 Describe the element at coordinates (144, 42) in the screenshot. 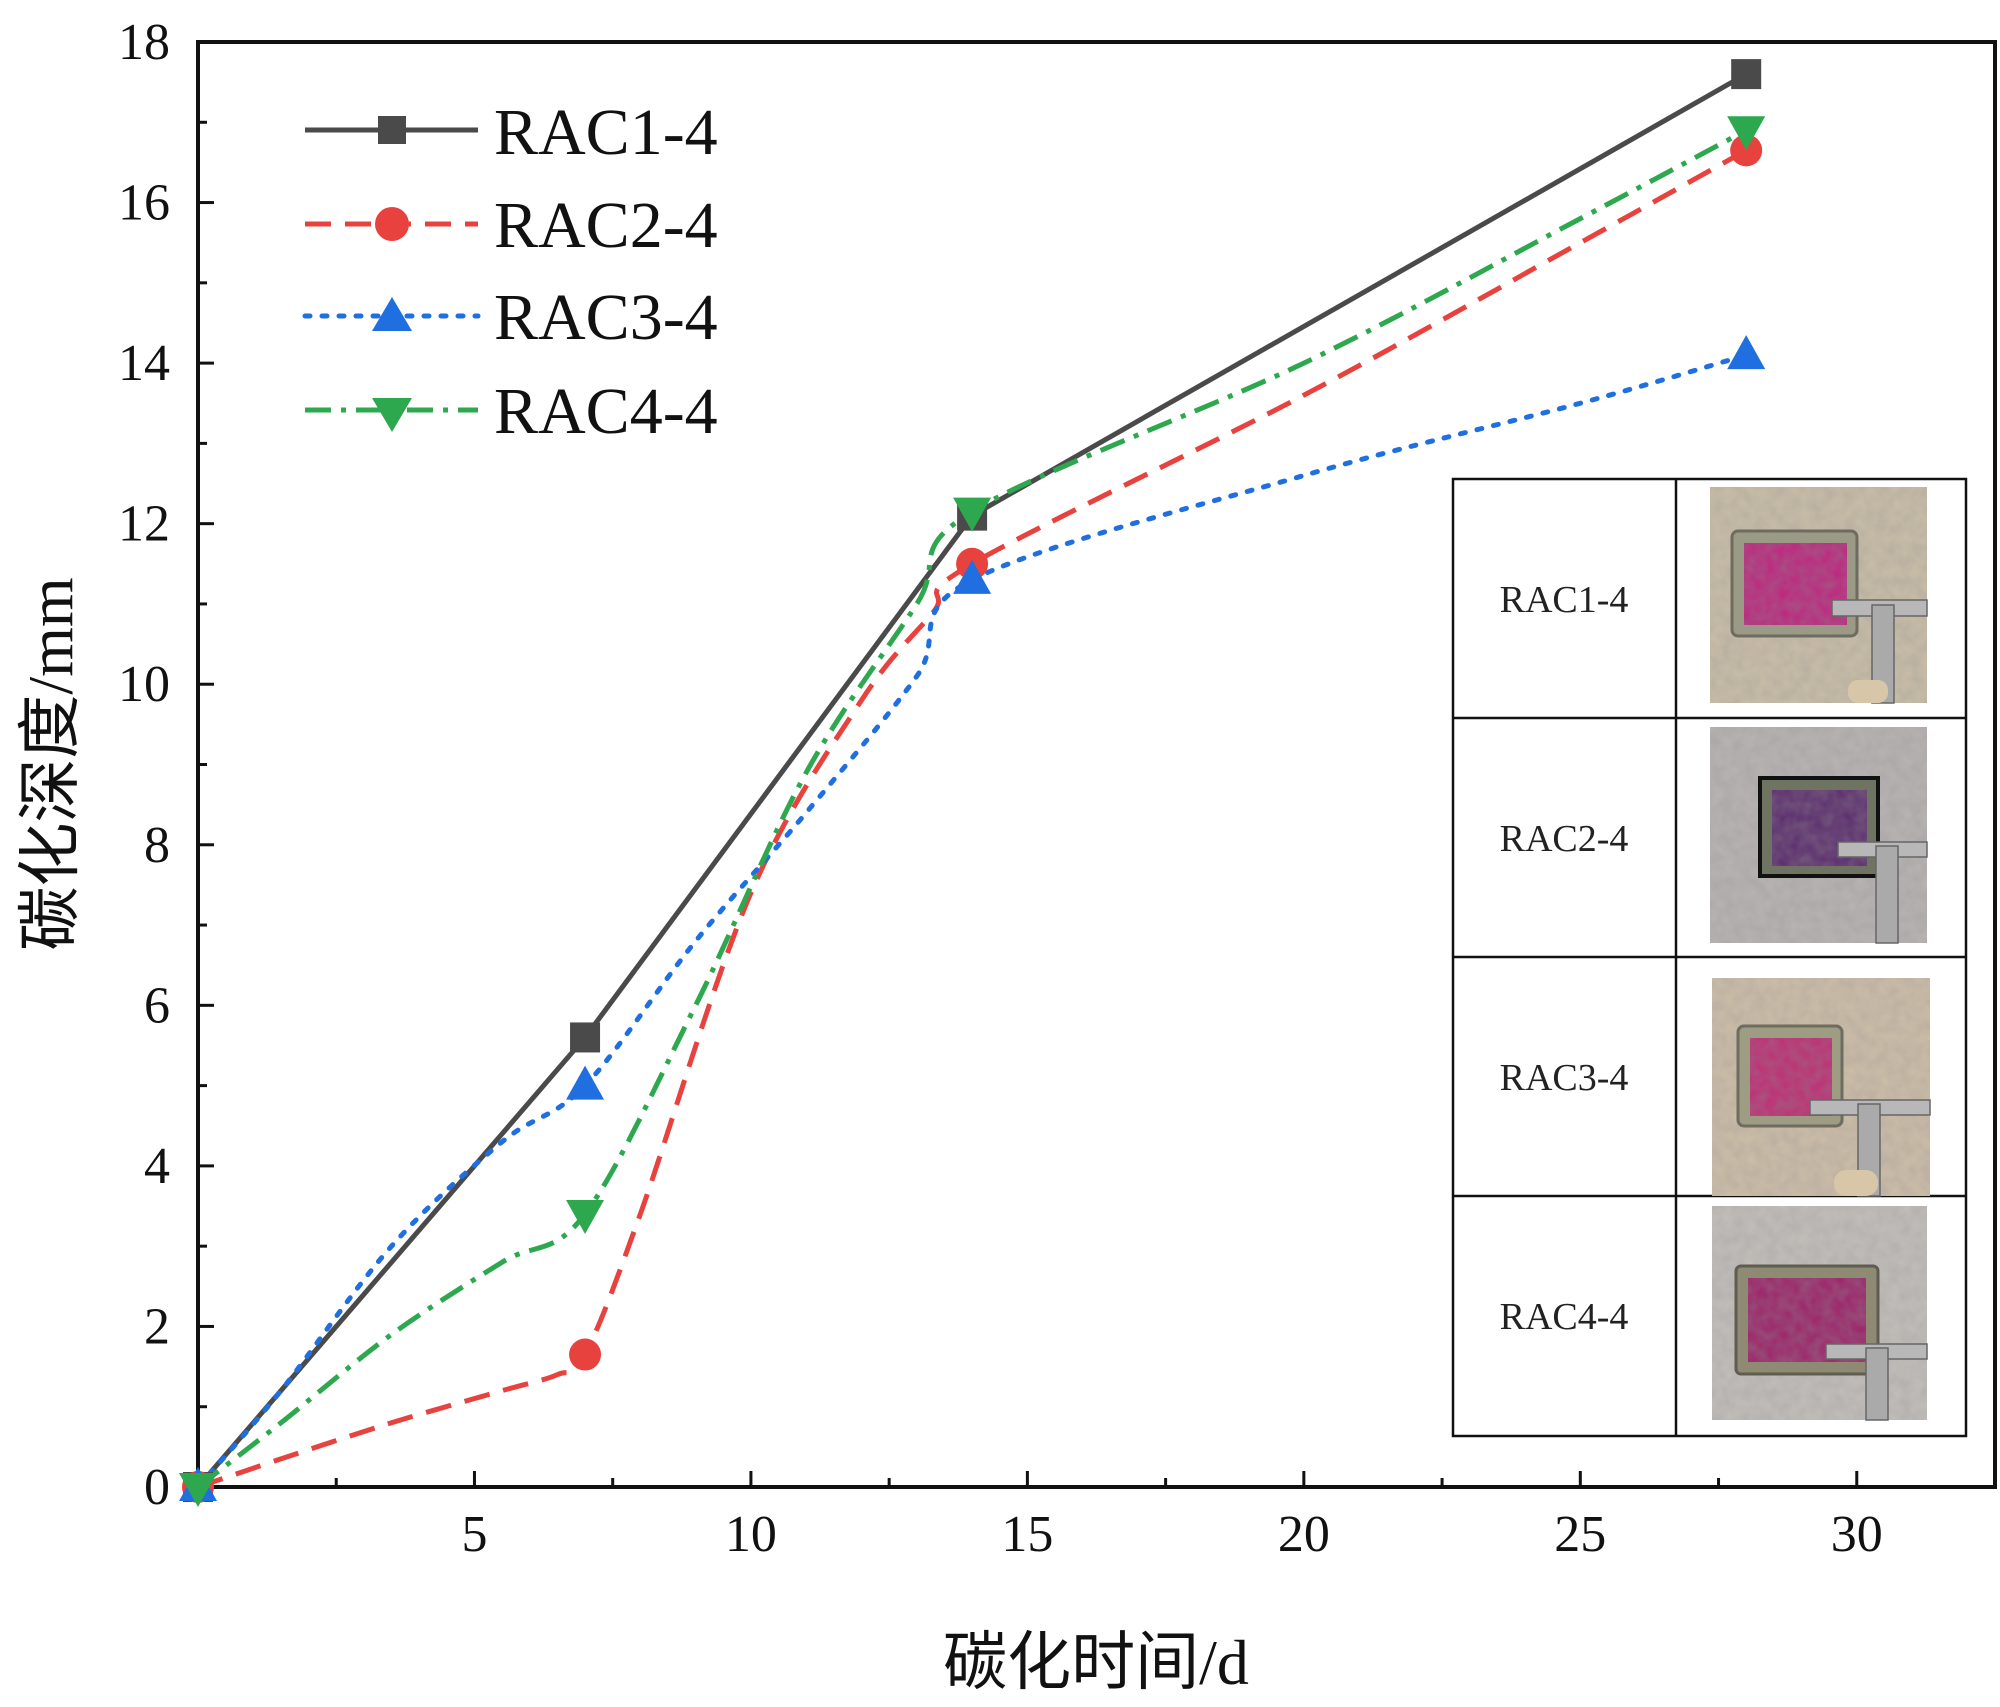

I see `y-tick-label: 18` at that location.